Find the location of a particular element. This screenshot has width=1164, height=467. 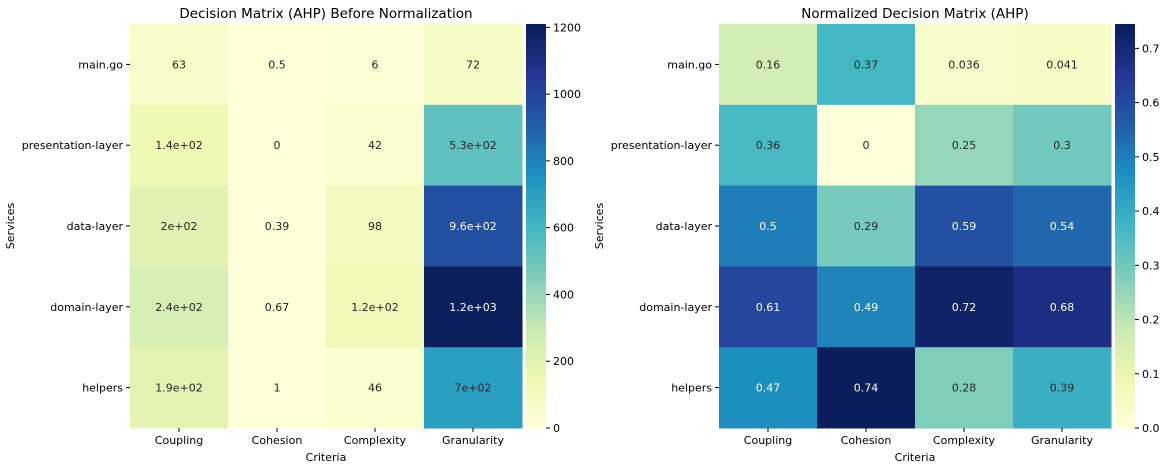

cell-annotation: 0.61 is located at coordinates (768, 307).